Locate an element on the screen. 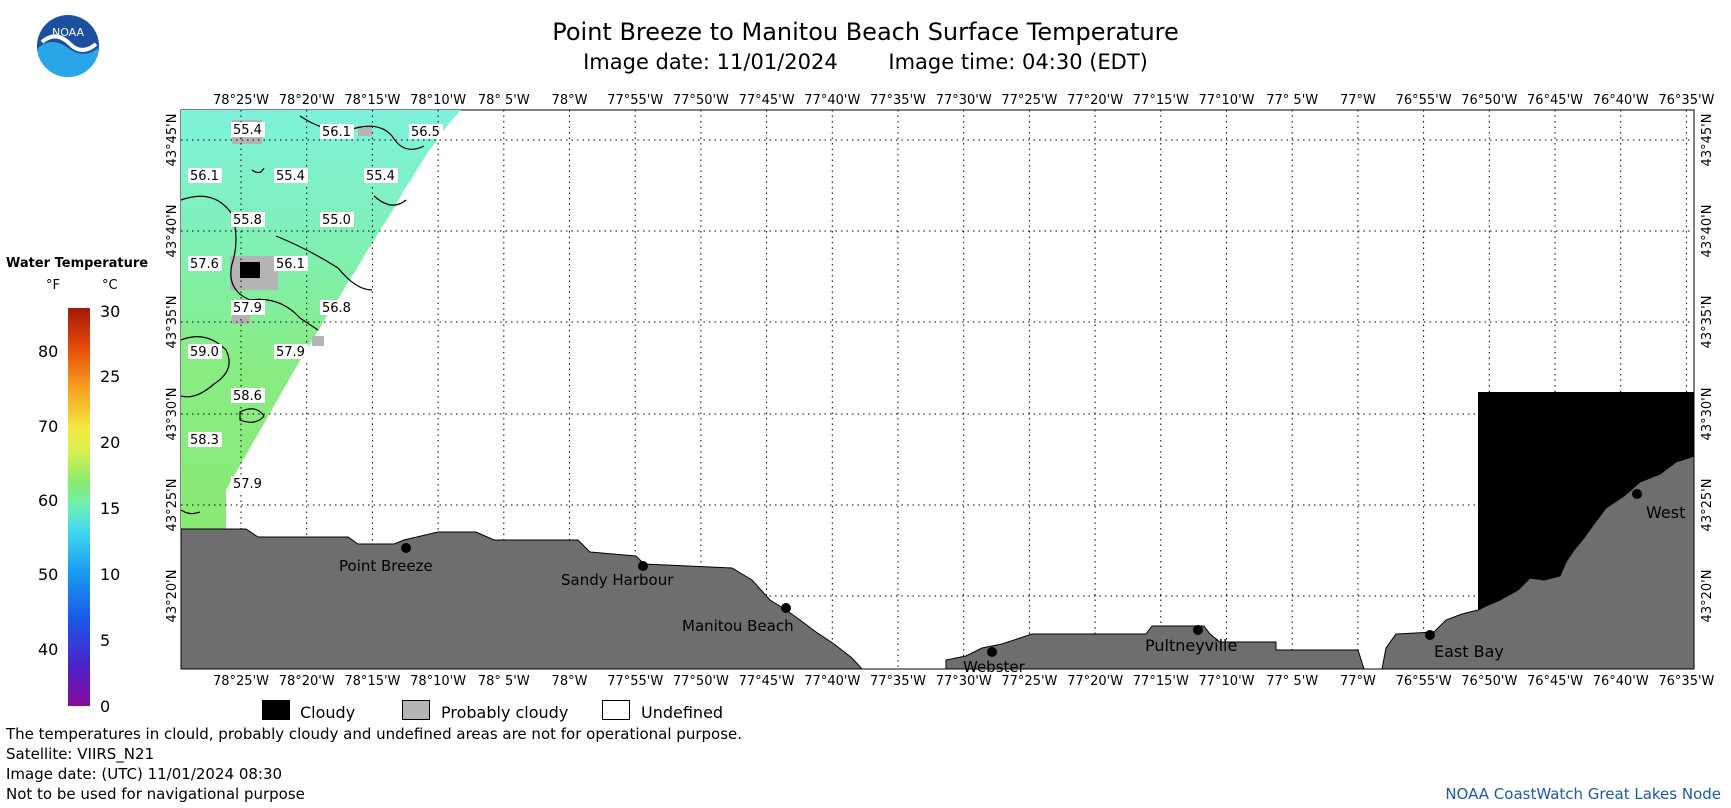  temp-label: 56.8 is located at coordinates (337, 308).